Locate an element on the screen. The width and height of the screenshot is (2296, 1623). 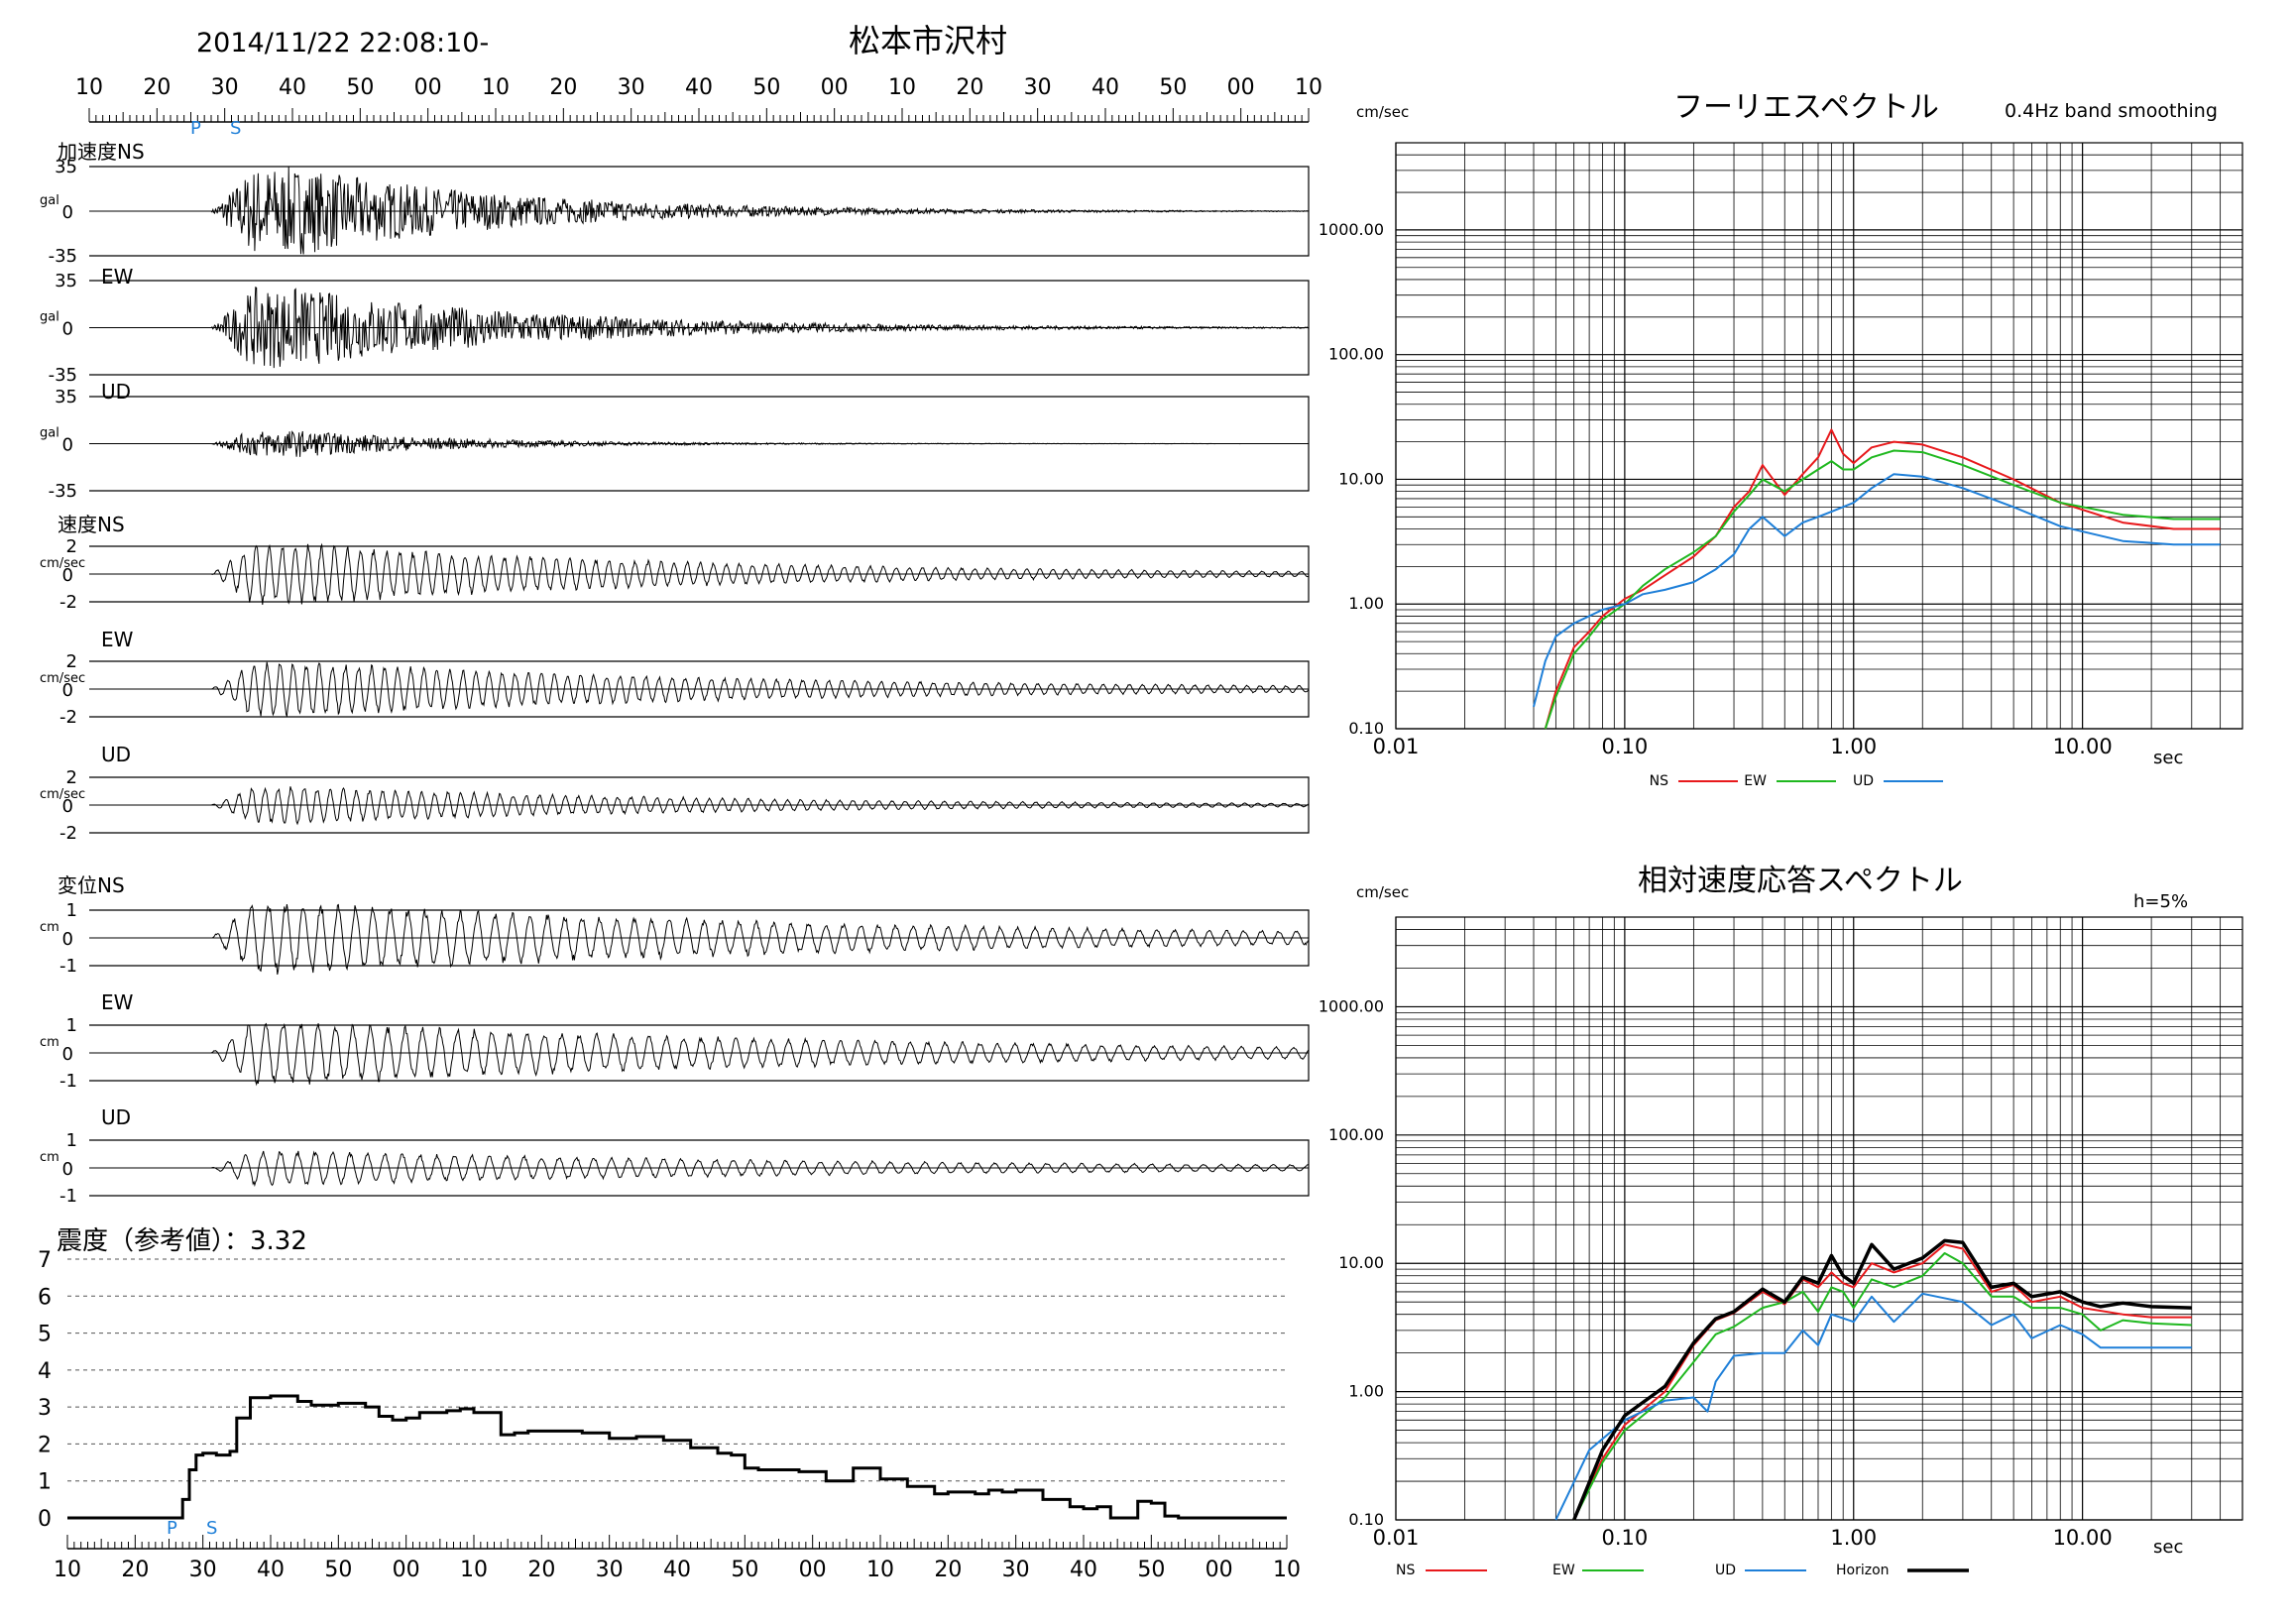
fourier-legend: NS EW UD is located at coordinates (1796, 781).